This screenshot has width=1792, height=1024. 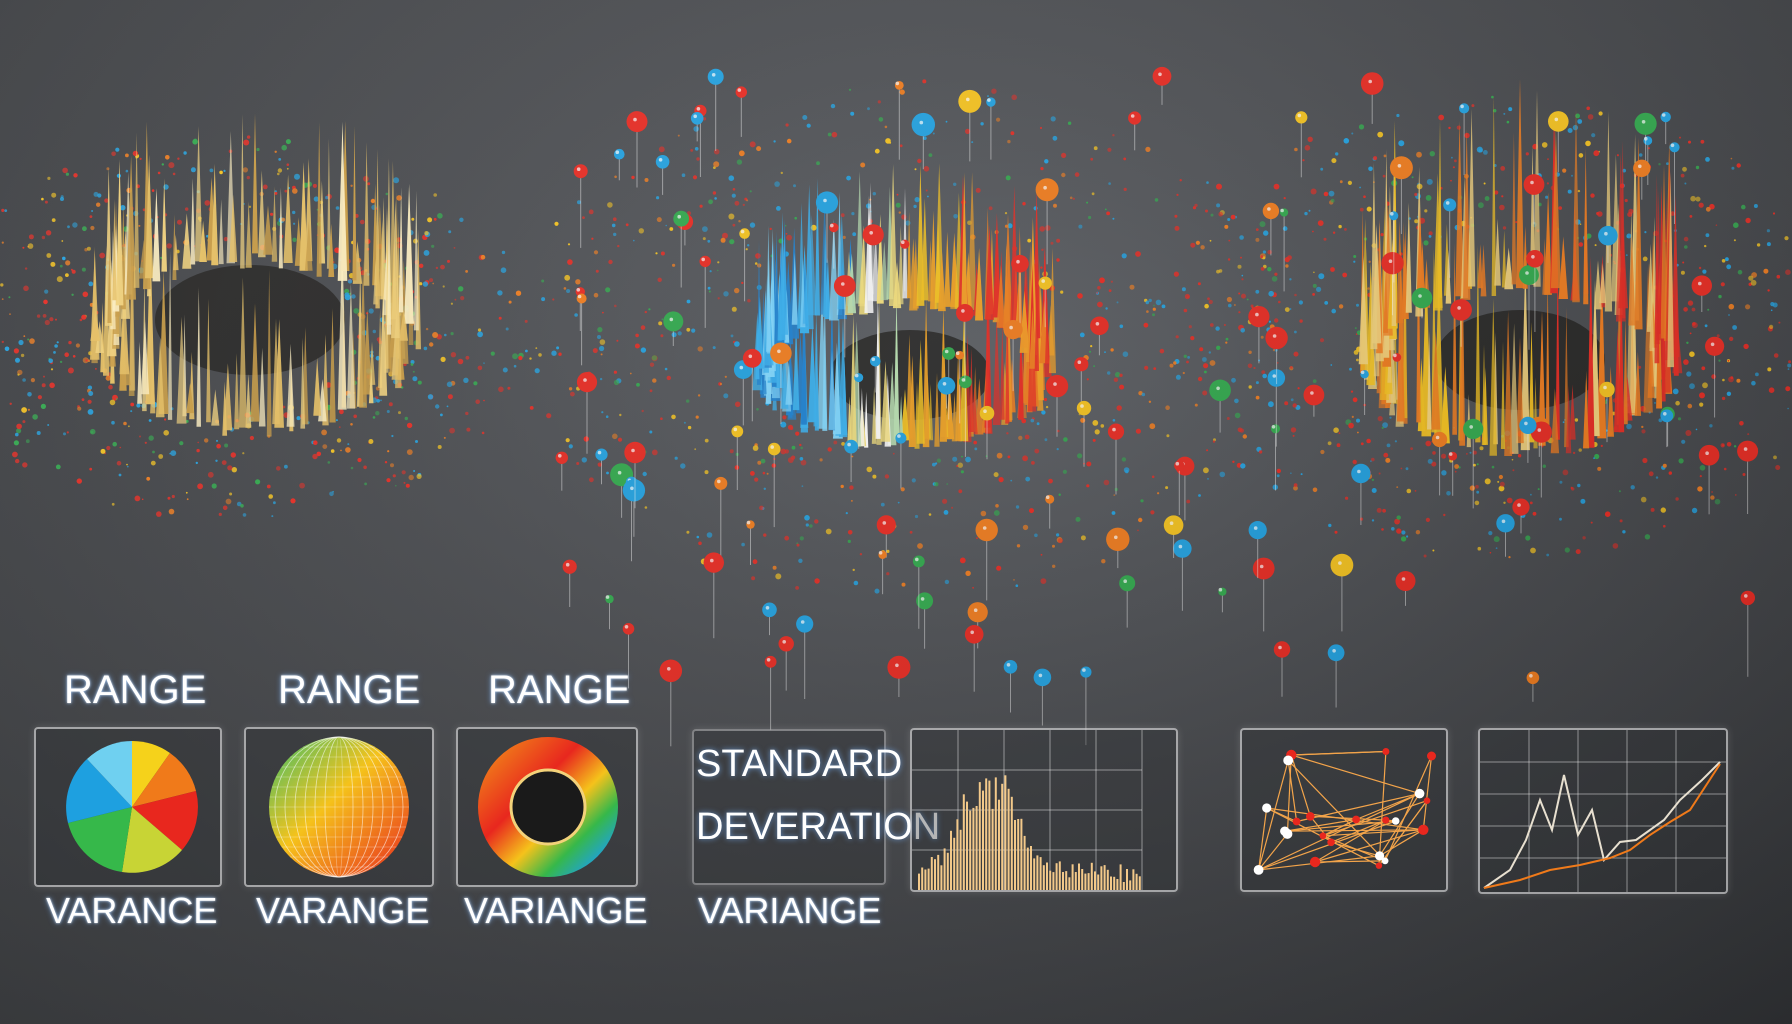 I want to click on variance-label-4: VARIANGE, so click(x=790, y=910).